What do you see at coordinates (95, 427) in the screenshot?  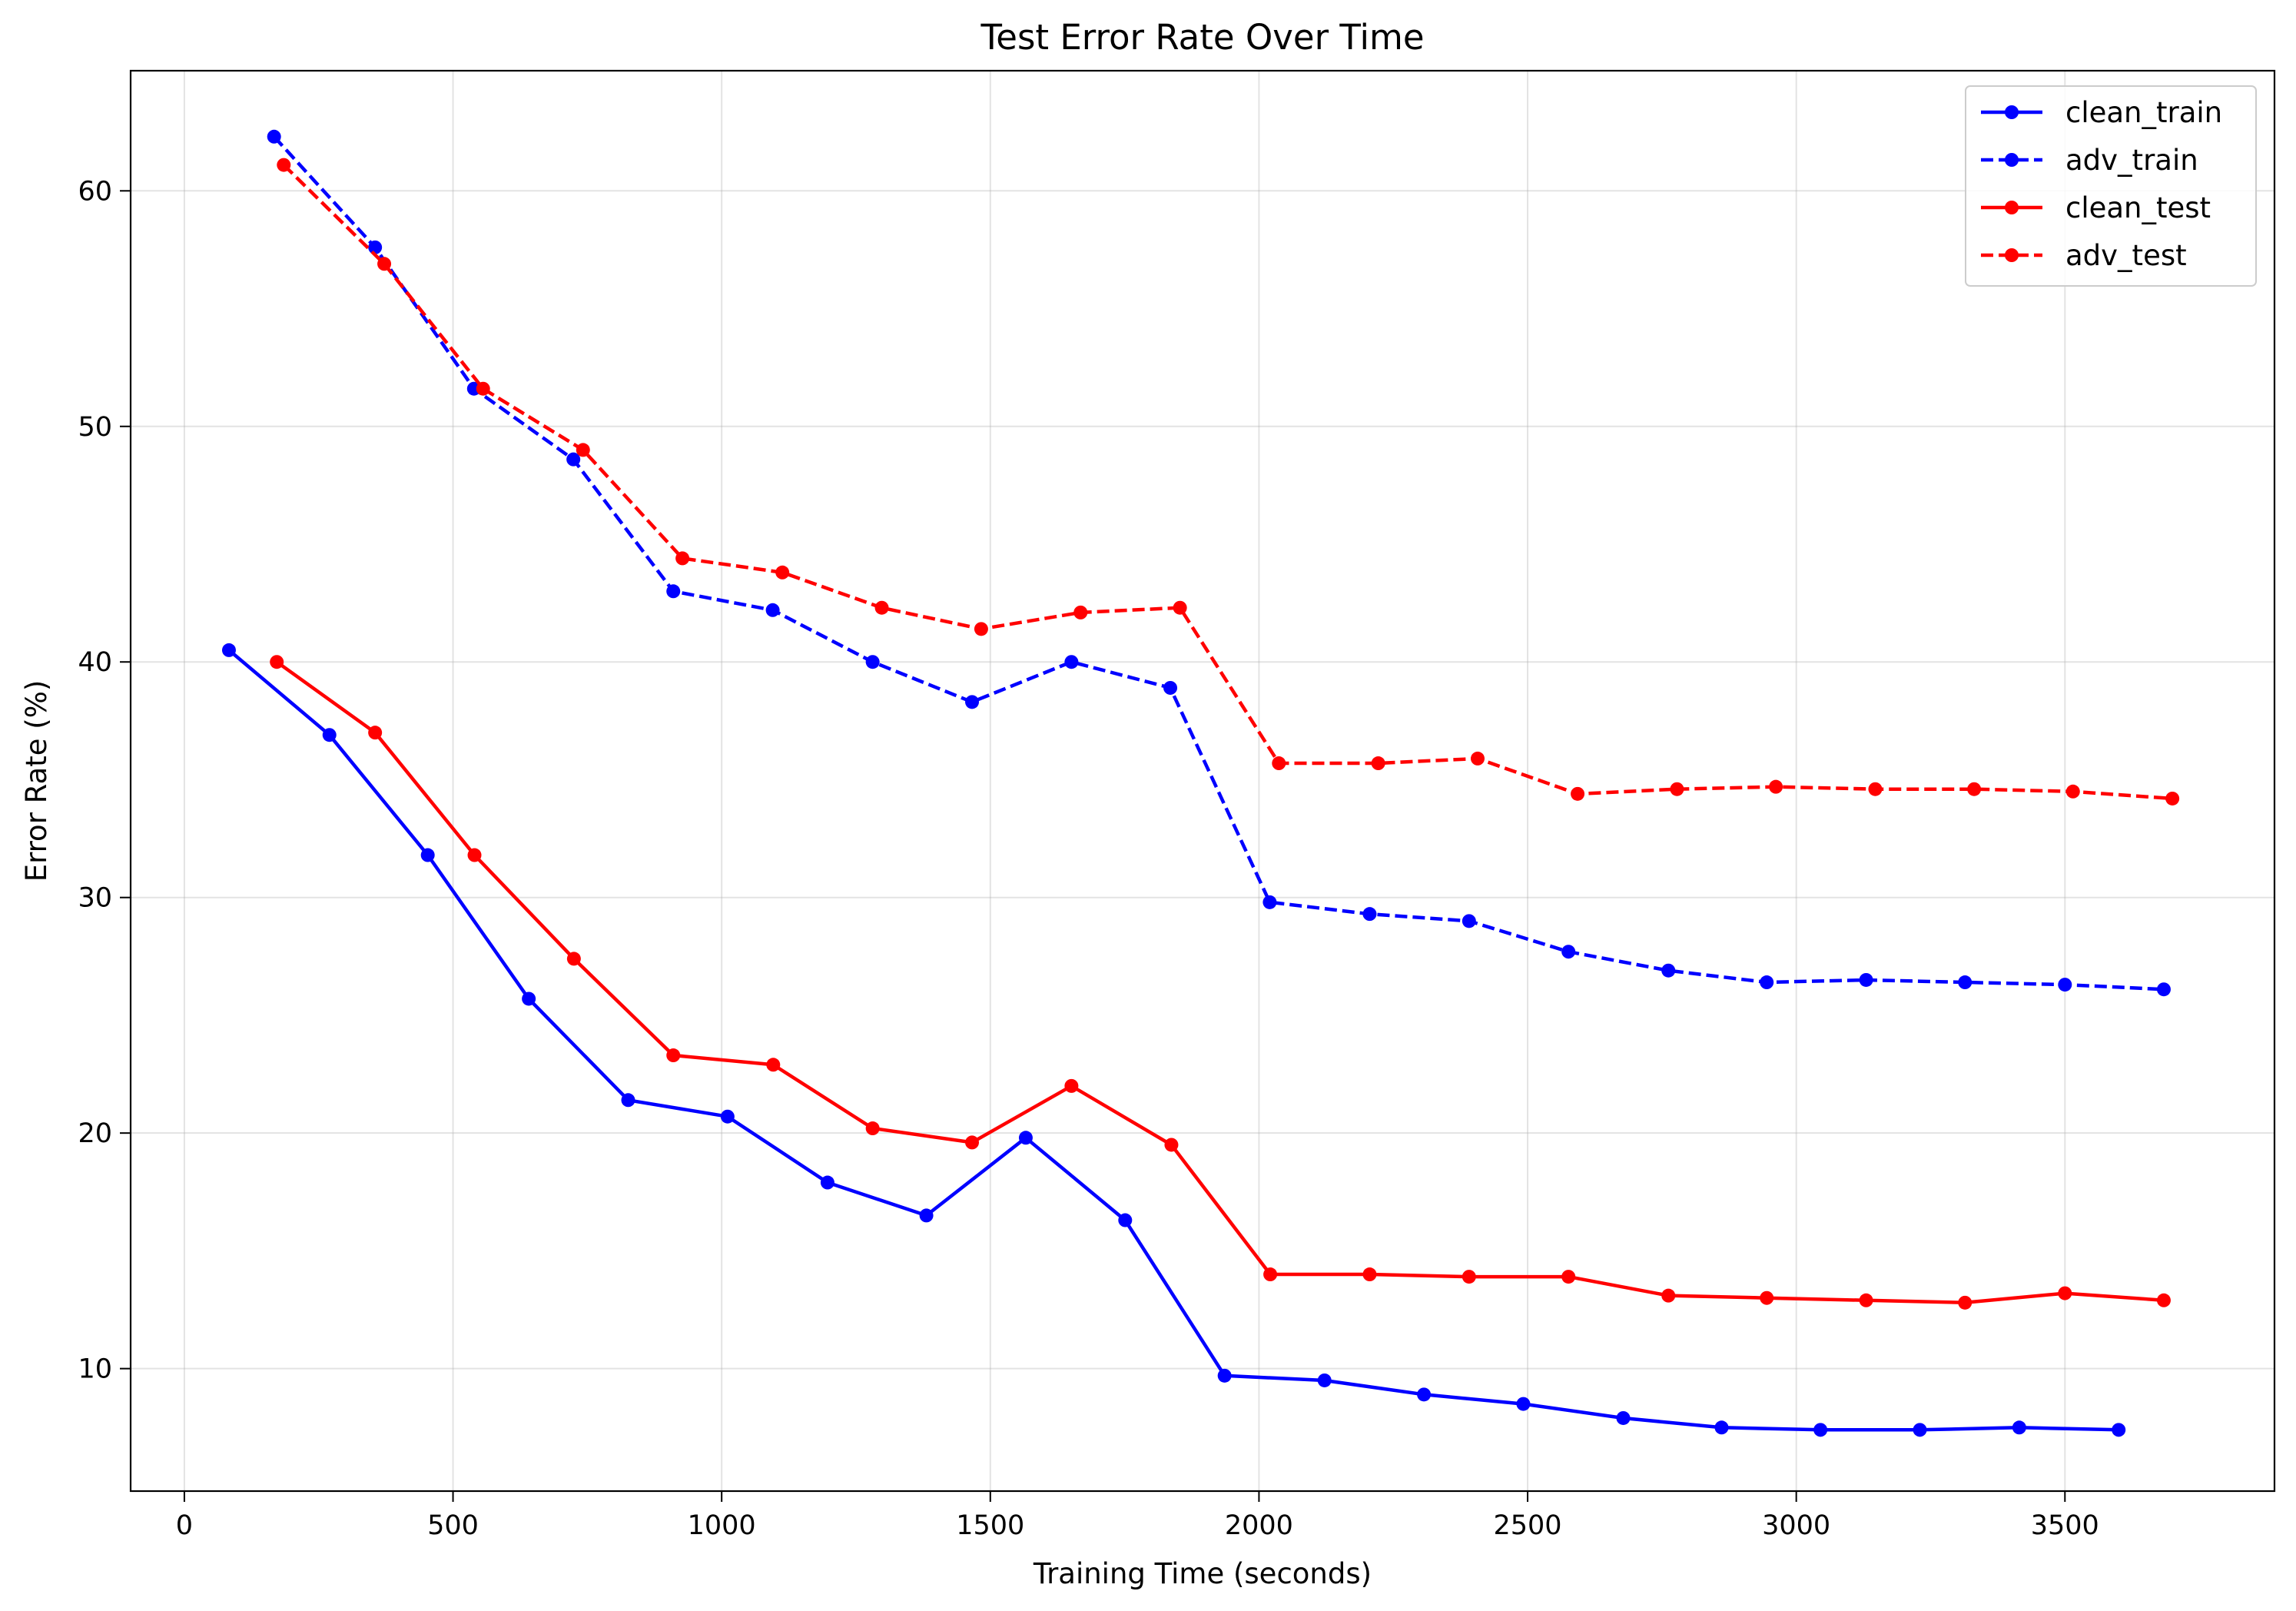 I see `y-tick-label: 50` at bounding box center [95, 427].